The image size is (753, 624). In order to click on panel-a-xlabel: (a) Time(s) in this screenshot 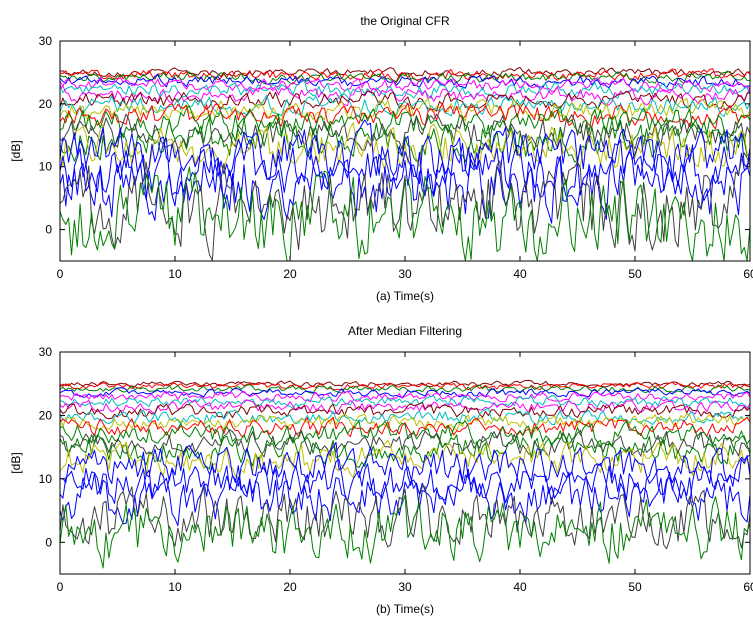, I will do `click(405, 296)`.